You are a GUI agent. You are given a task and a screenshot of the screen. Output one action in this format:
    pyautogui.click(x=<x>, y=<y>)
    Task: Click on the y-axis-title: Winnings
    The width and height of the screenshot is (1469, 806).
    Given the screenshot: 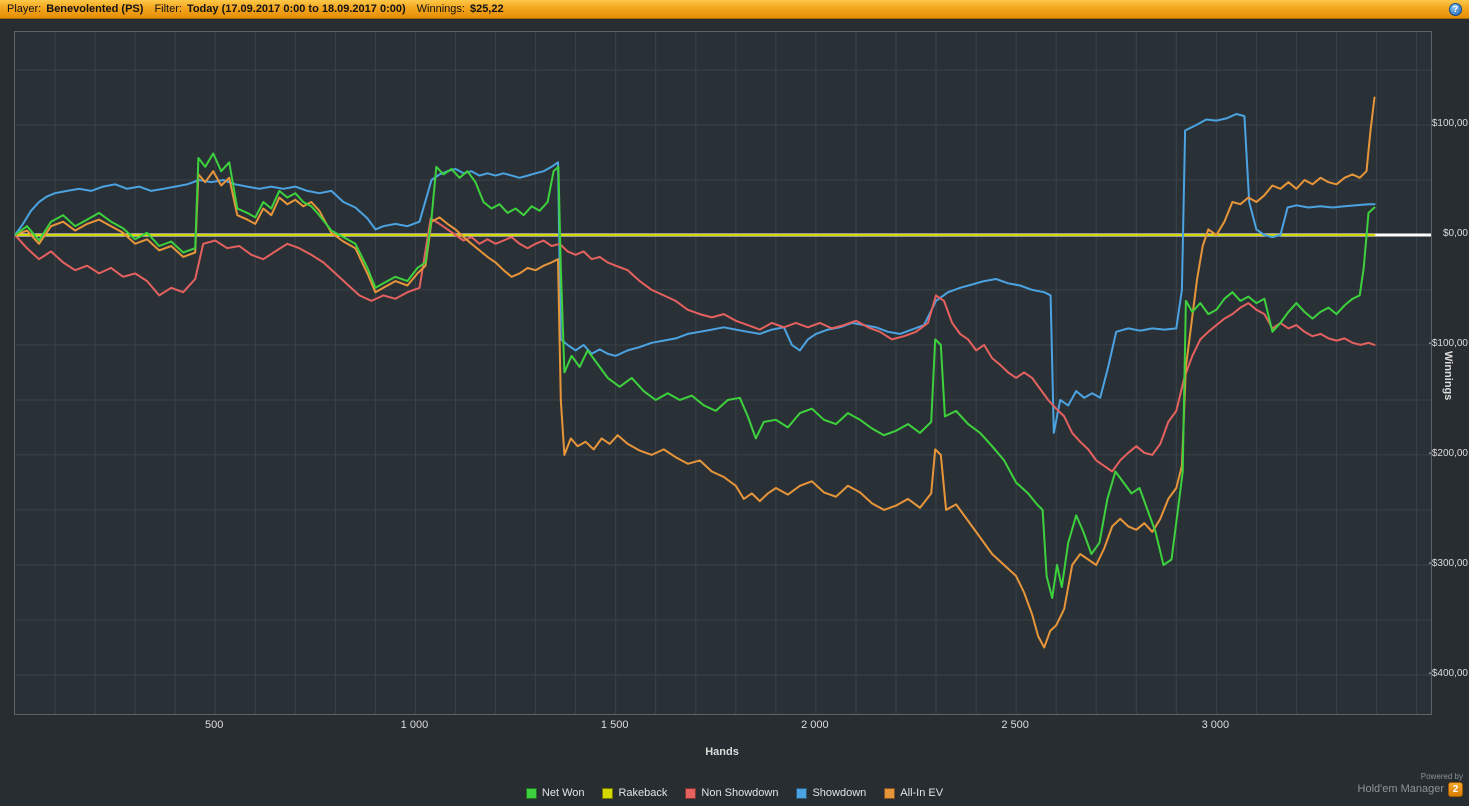 What is the action you would take?
    pyautogui.click(x=1448, y=376)
    